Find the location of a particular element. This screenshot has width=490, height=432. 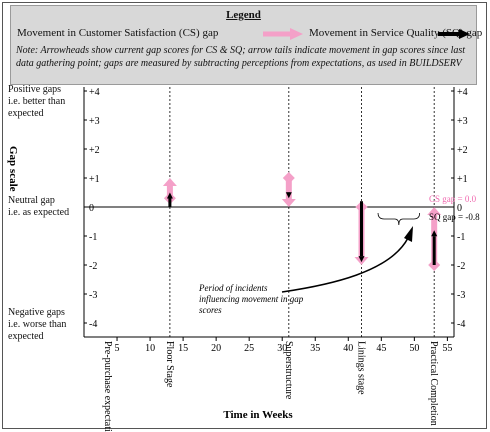

x-axis-title: Time in Weeks is located at coordinates (258, 415).